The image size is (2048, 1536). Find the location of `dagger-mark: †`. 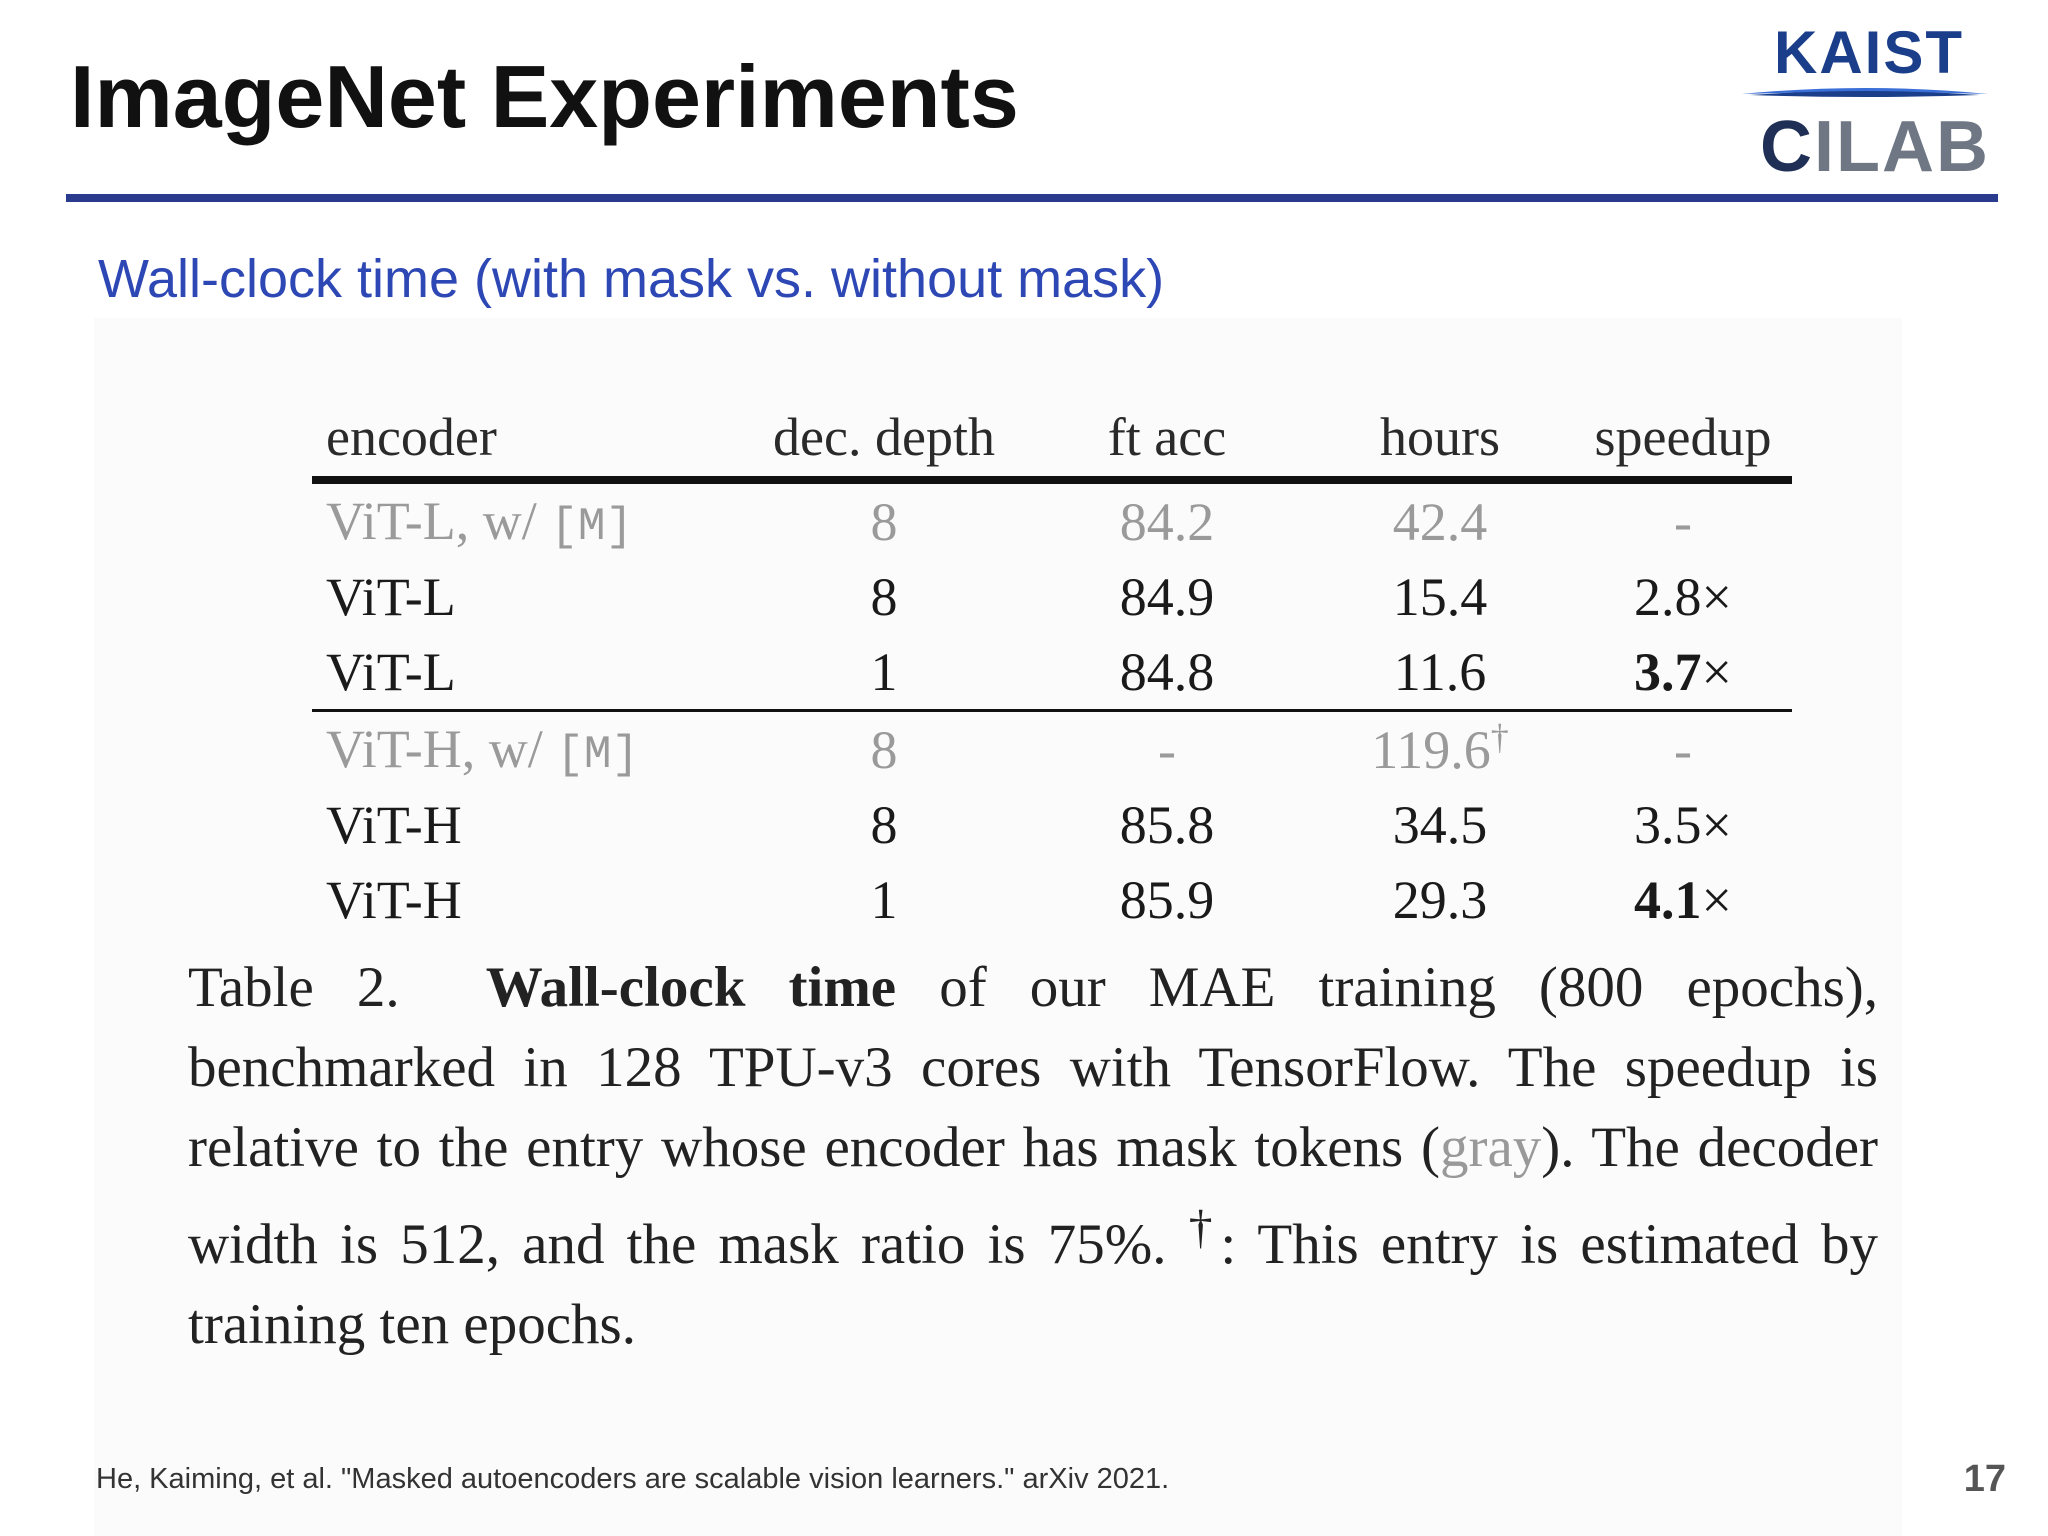

dagger-mark: † is located at coordinates (1499, 736).